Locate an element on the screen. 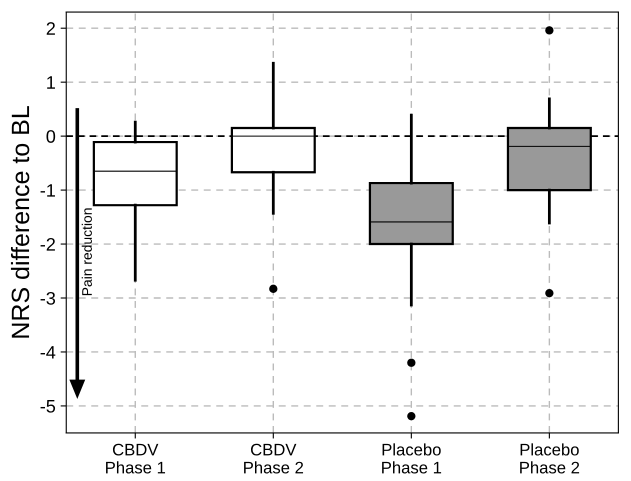  y-tick-label: -1 is located at coordinates (47, 190).